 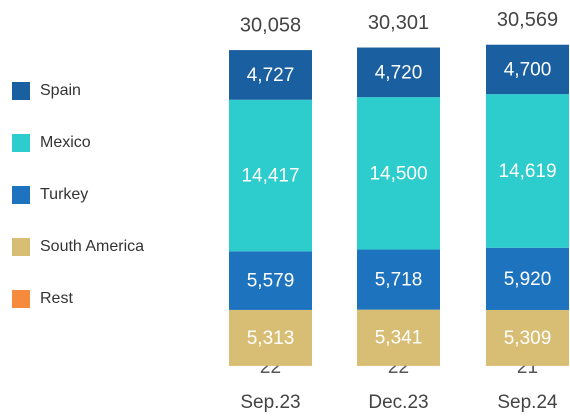 I want to click on data-label: 14,500, so click(x=398, y=173).